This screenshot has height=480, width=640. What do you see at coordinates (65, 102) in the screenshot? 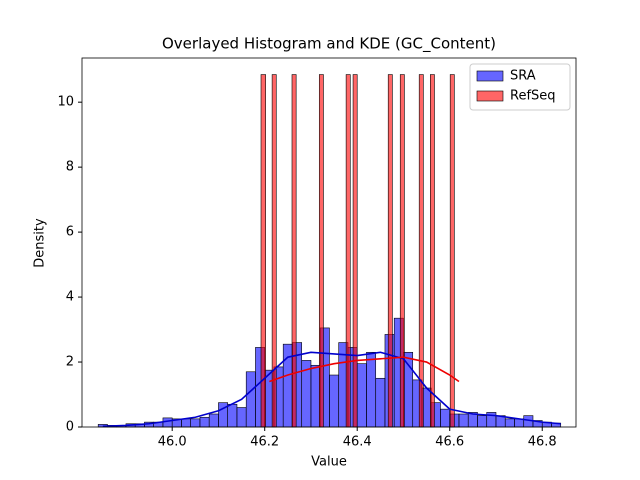
I see `y-tick-label: 10` at bounding box center [65, 102].